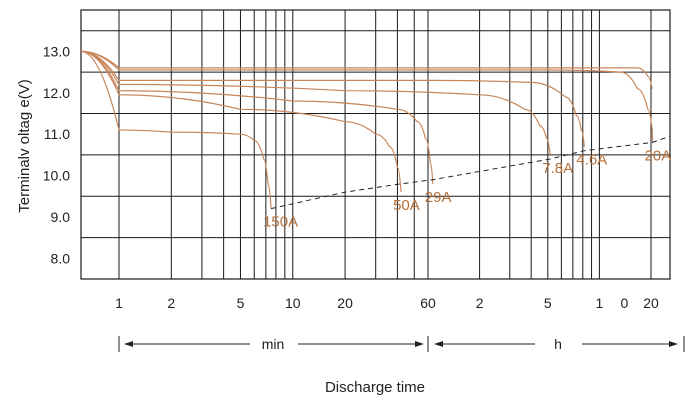 Image resolution: width=694 pixels, height=400 pixels. I want to click on x-tick-label: 60, so click(428, 303).